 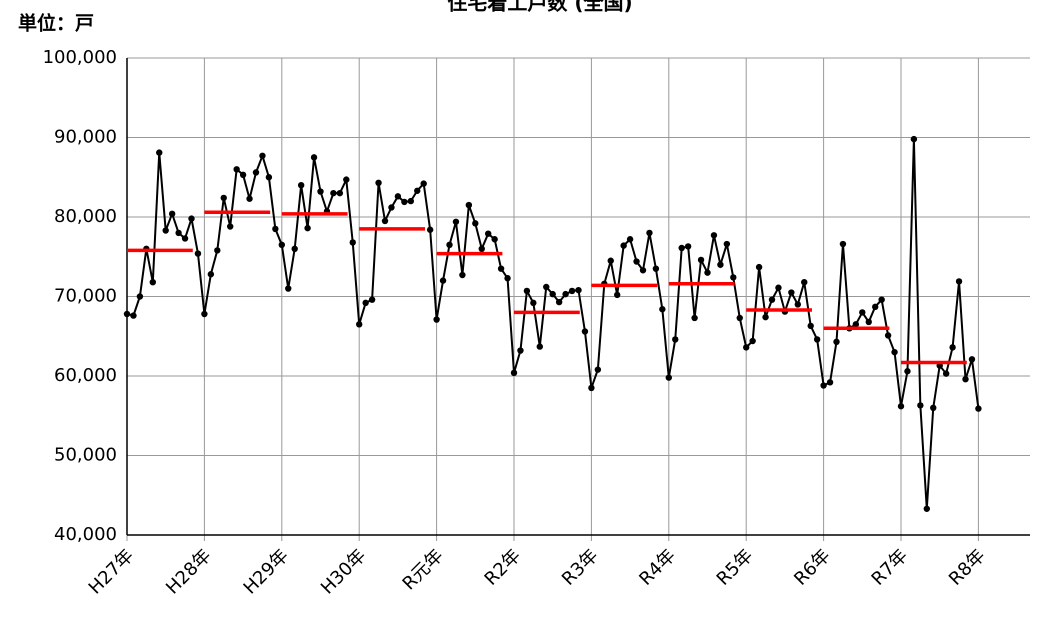 I want to click on y-tick-label: 70,000, so click(x=85, y=296).